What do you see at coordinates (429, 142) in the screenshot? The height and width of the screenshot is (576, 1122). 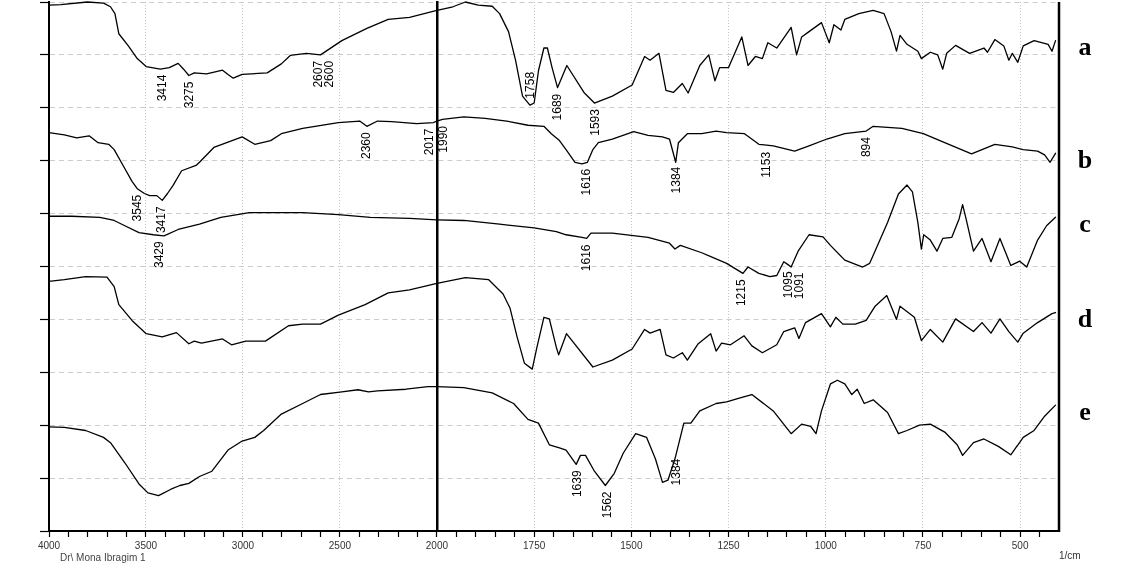 I see `annotation: 2017` at bounding box center [429, 142].